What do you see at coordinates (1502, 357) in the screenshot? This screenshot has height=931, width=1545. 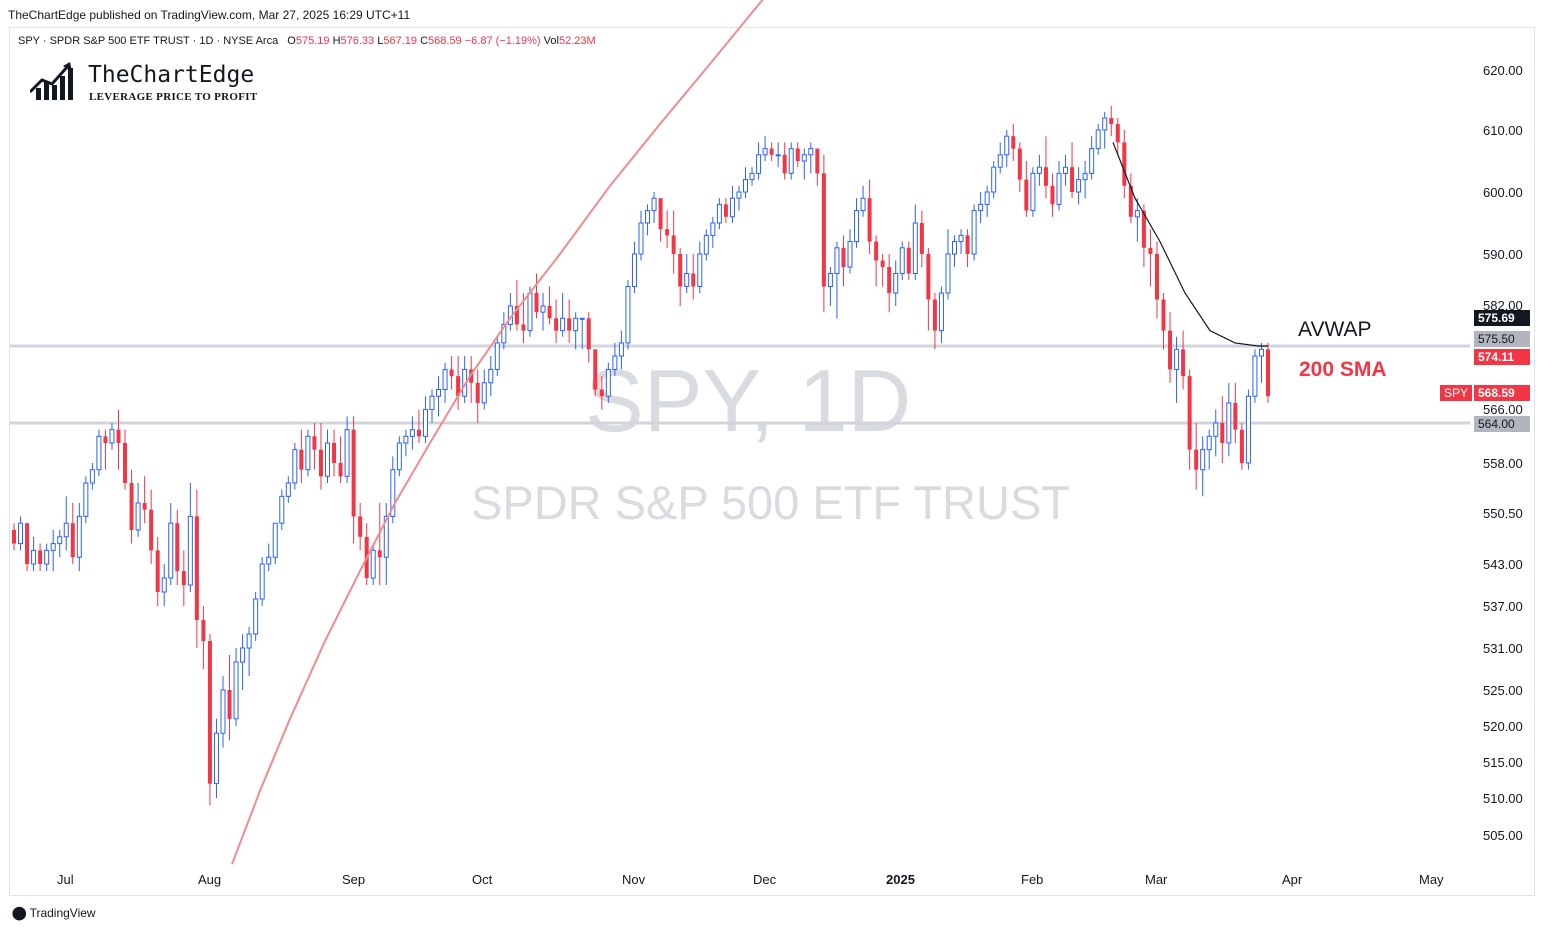 I see `sma-price-tag: 574.11` at bounding box center [1502, 357].